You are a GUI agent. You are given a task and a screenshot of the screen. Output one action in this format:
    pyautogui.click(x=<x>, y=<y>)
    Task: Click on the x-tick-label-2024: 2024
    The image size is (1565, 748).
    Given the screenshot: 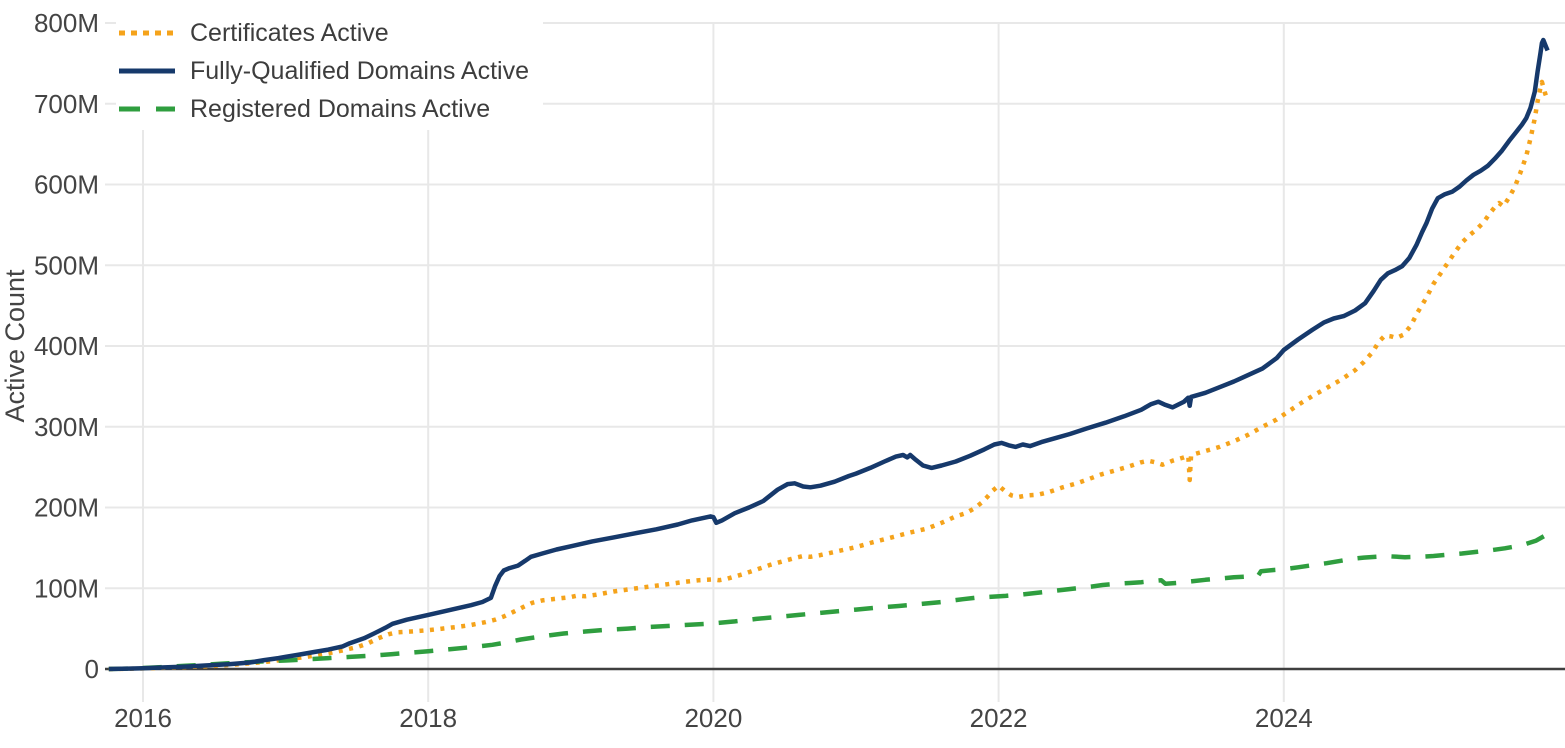 What is the action you would take?
    pyautogui.click(x=1284, y=718)
    